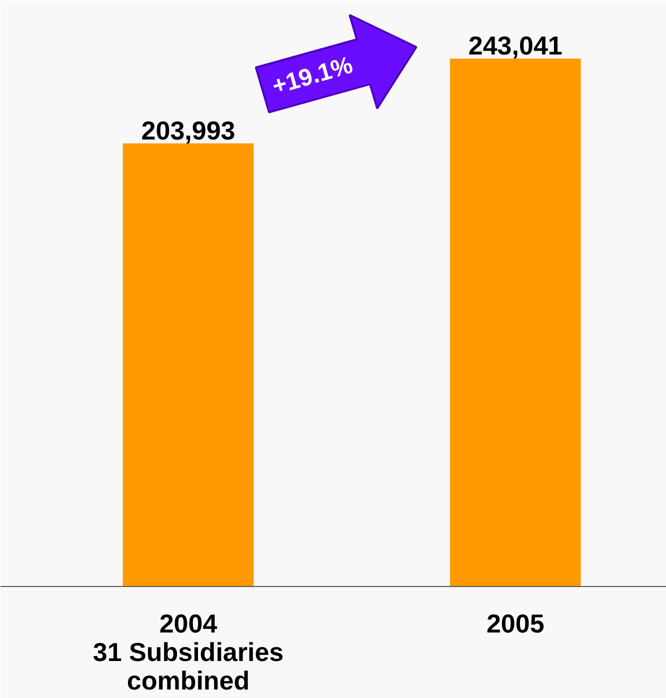  I want to click on x-tick-label: 2005, so click(515, 623).